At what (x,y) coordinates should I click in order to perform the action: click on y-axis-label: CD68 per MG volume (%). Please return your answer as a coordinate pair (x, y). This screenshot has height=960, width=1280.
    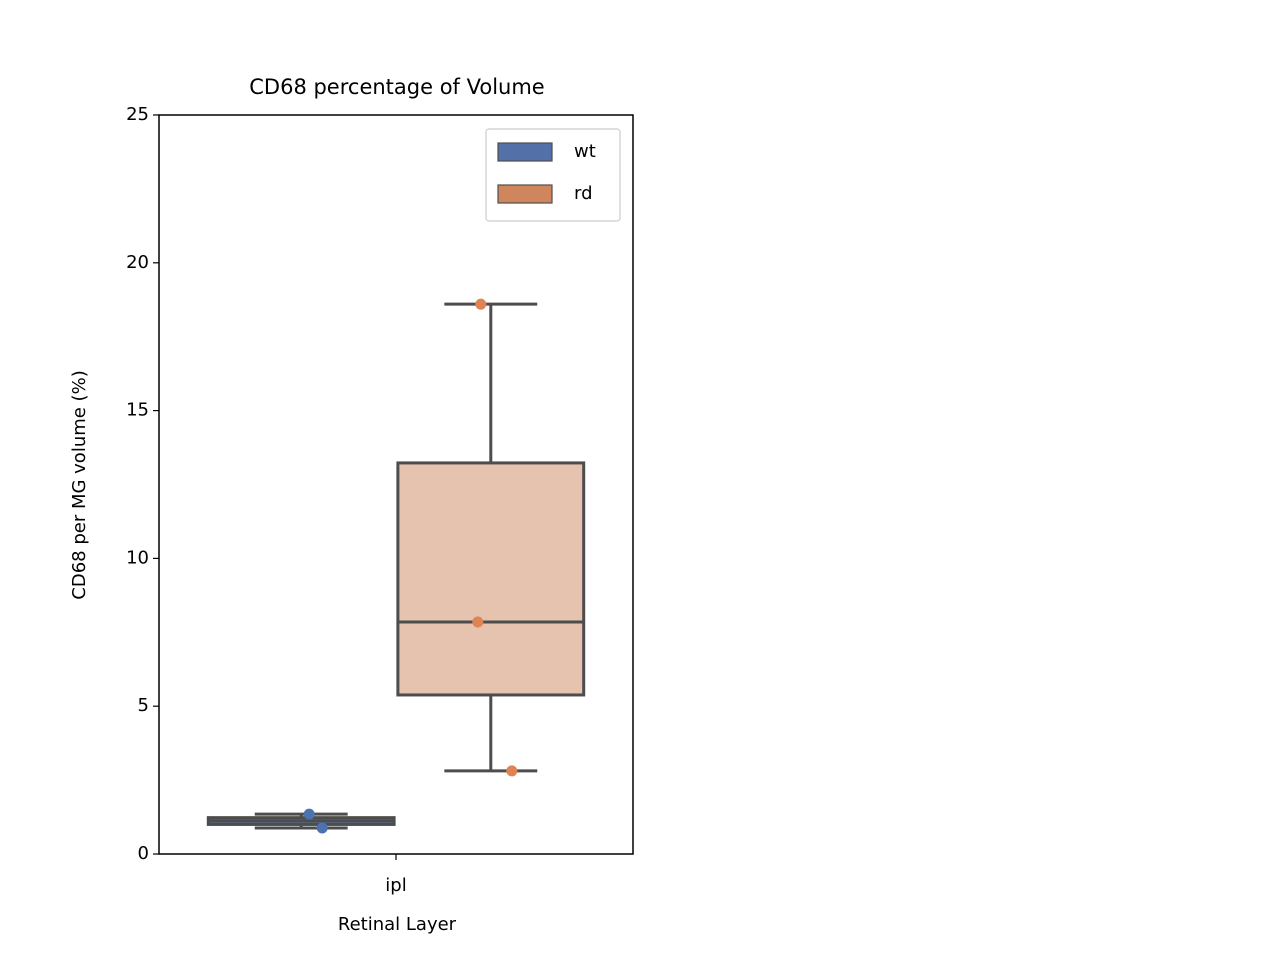
    Looking at the image, I should click on (79, 484).